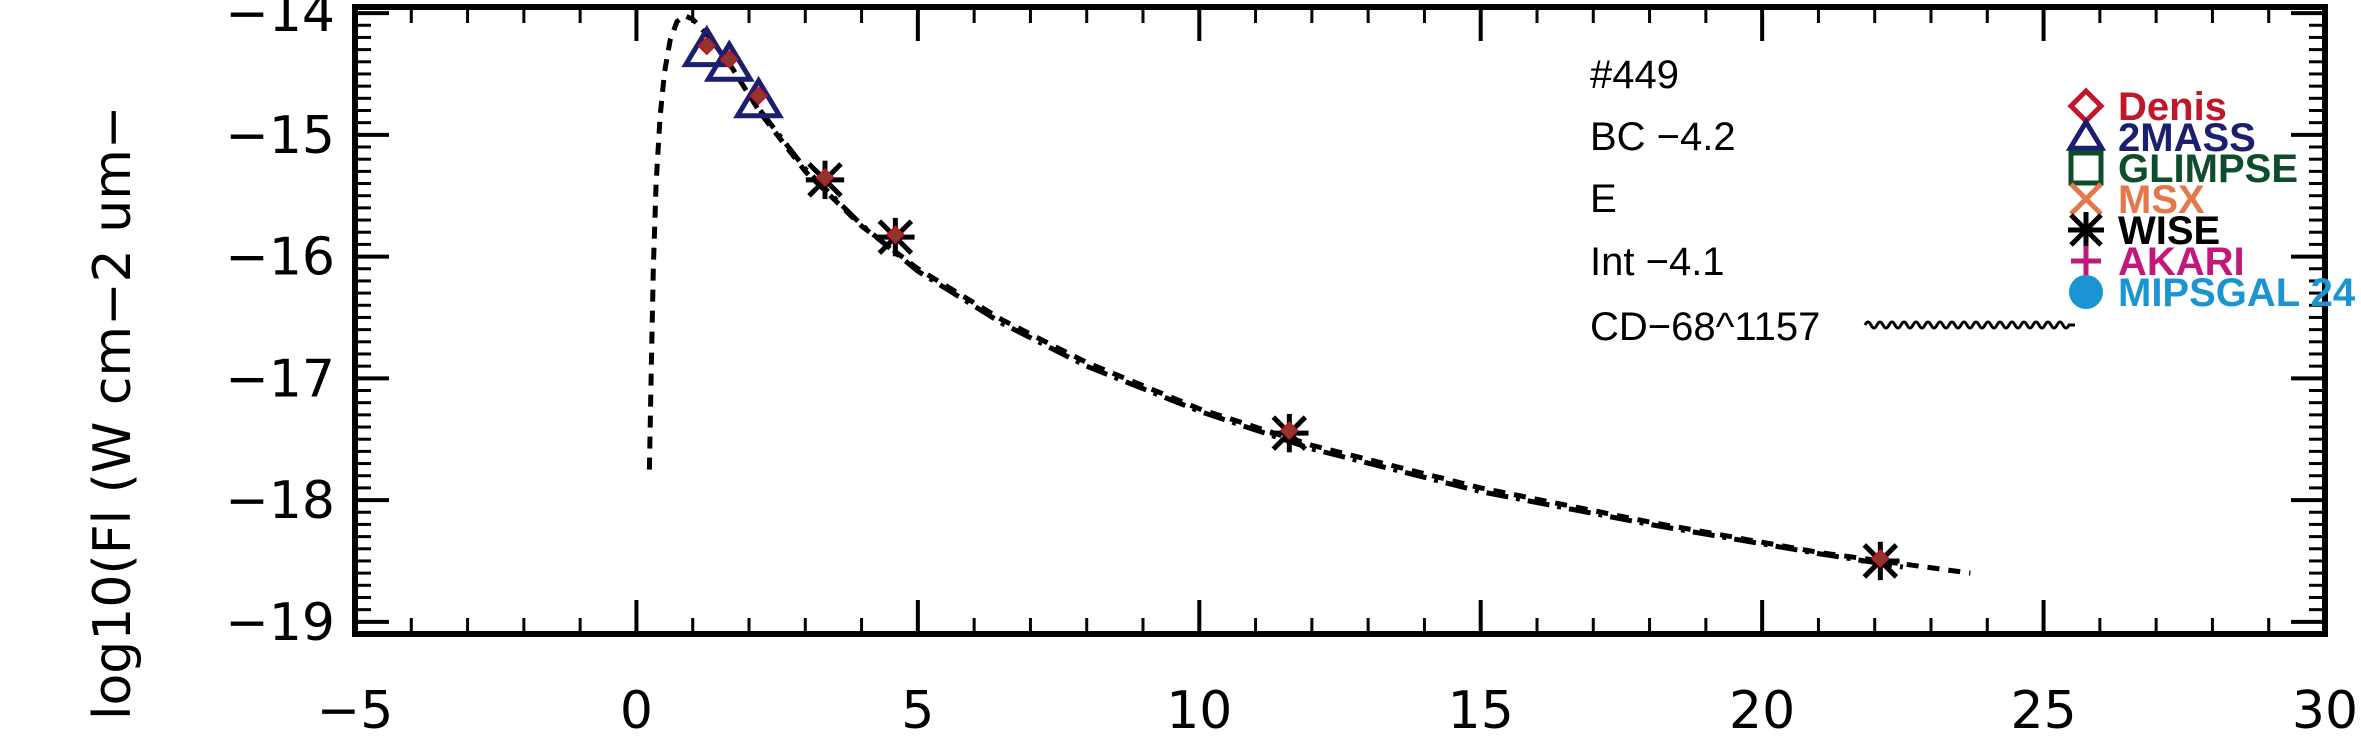 This screenshot has width=2361, height=750. I want to click on wavy-line-decoration, so click(1969, 325).